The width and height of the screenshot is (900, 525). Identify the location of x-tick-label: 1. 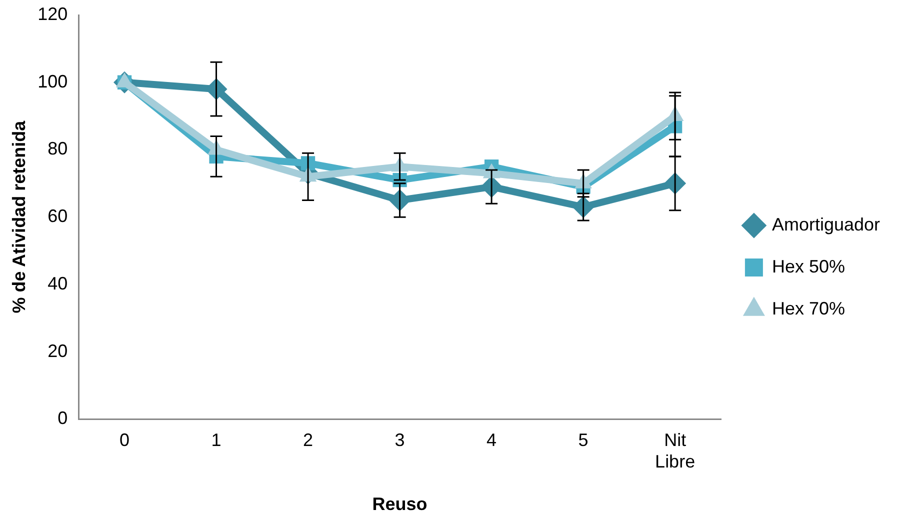
(216, 440).